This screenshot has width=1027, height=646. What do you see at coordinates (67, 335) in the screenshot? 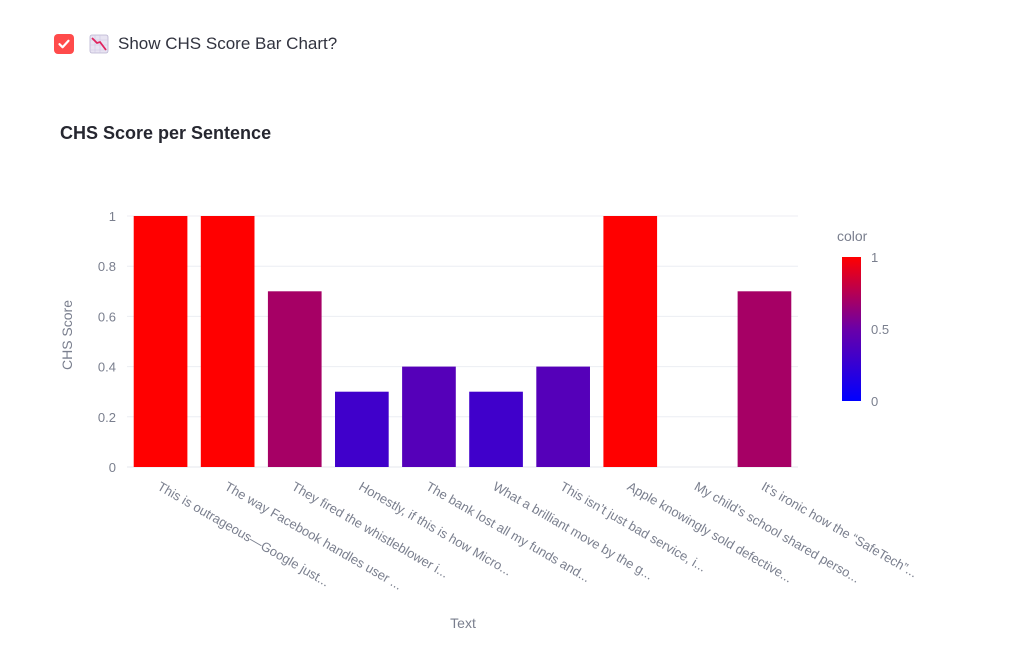
I see `y-axis-label: CHS Score` at bounding box center [67, 335].